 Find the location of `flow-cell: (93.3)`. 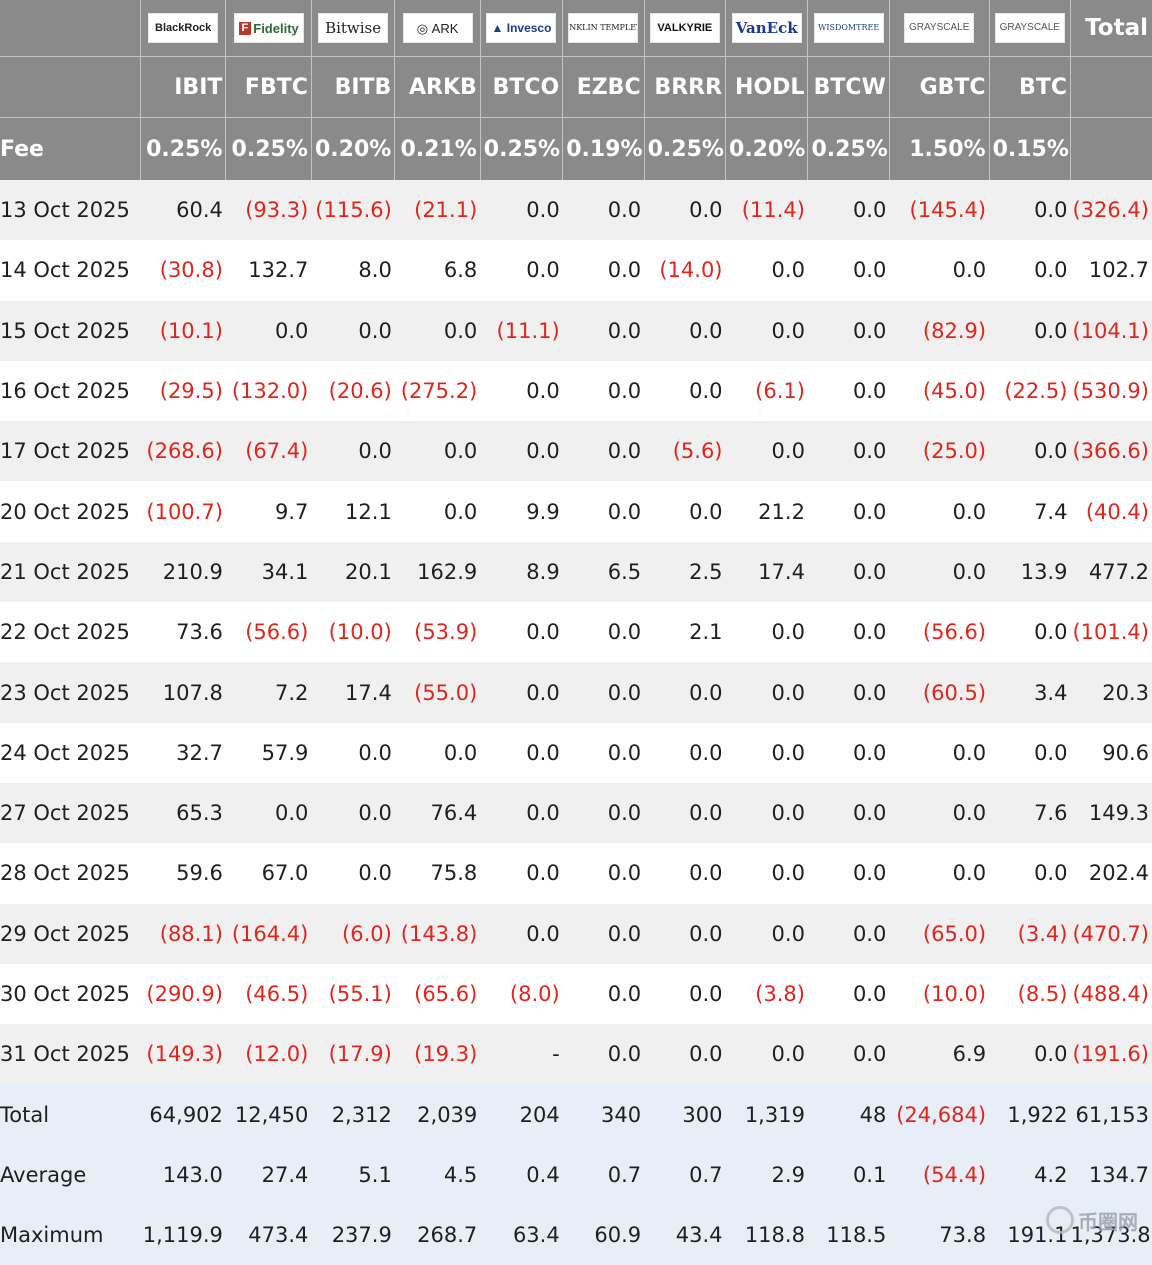

flow-cell: (93.3) is located at coordinates (268, 210).